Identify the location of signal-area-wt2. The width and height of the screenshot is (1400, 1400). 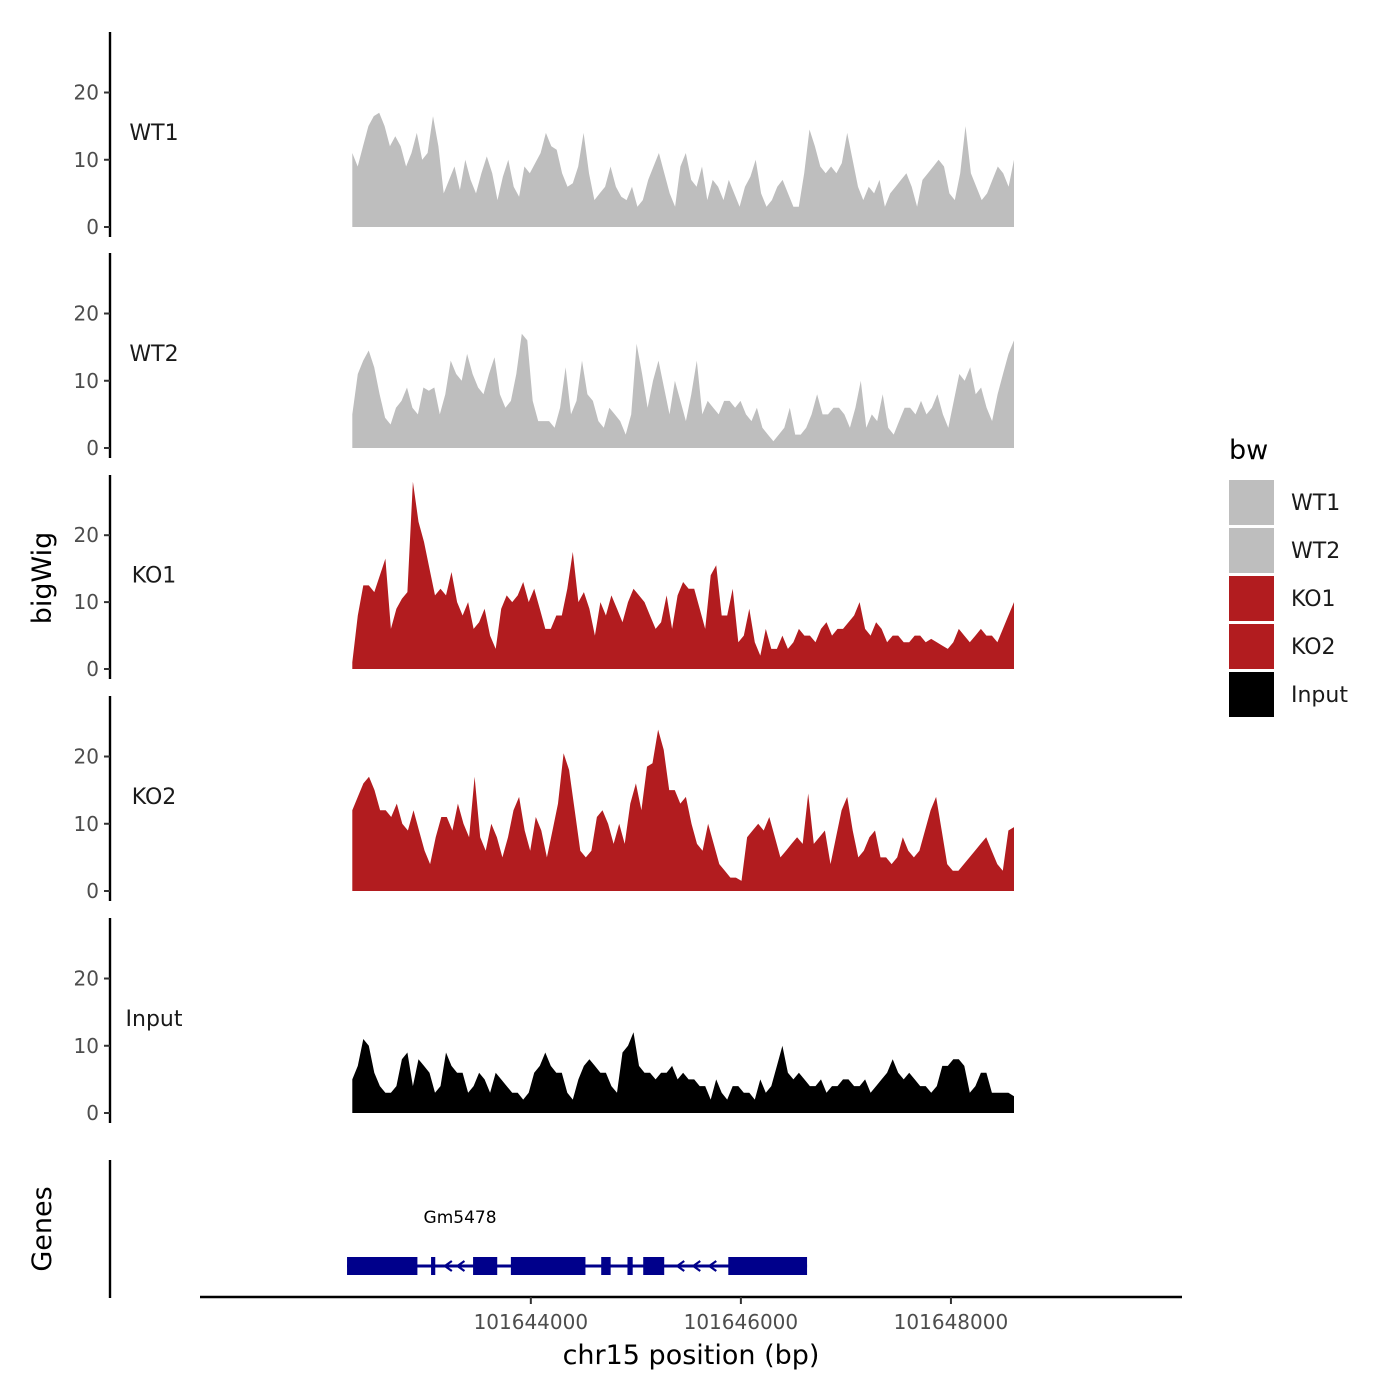
(683, 390).